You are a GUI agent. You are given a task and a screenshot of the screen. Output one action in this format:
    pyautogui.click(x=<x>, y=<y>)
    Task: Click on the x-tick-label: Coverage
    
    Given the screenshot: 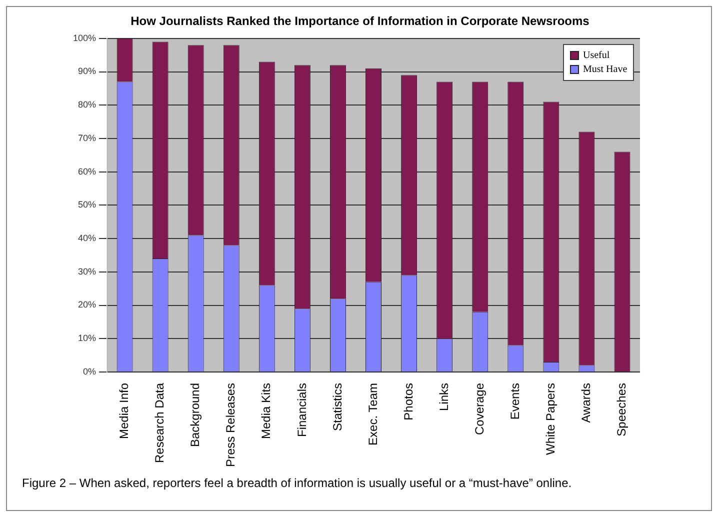 What is the action you would take?
    pyautogui.click(x=479, y=408)
    